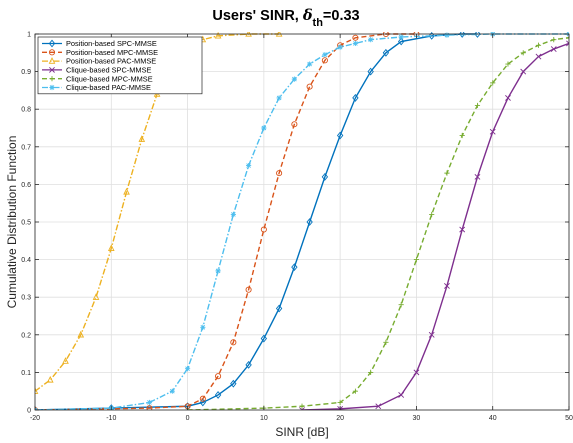 This screenshot has height=443, width=573. What do you see at coordinates (307, 15) in the screenshot?
I see `title-delta: δ` at bounding box center [307, 15].